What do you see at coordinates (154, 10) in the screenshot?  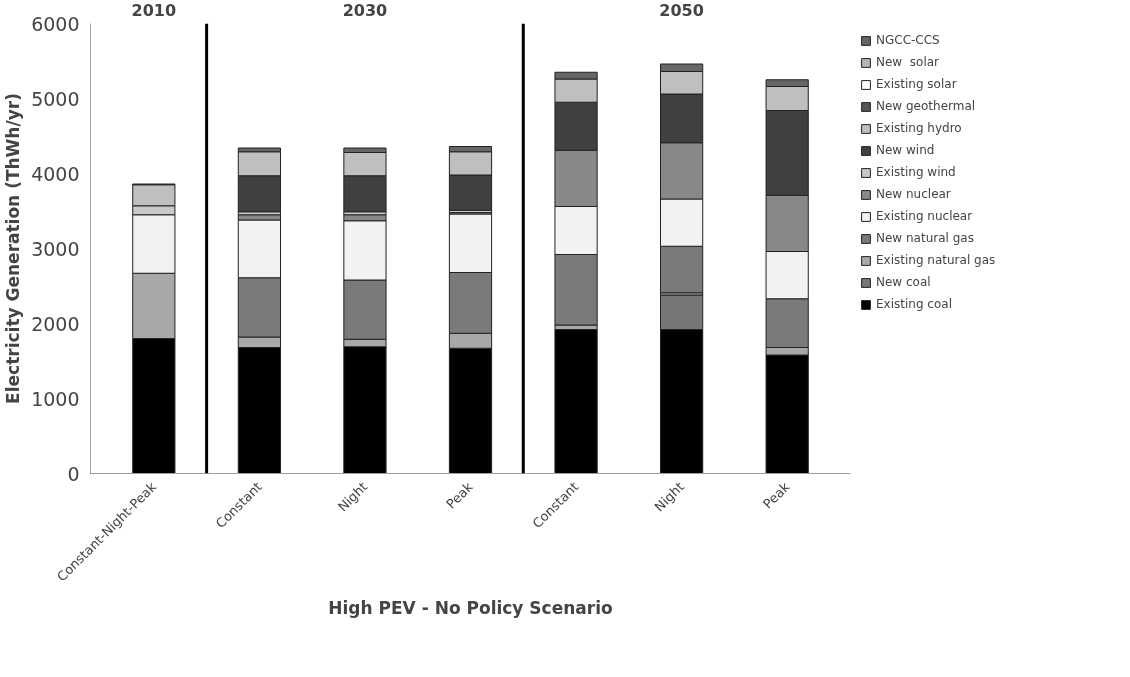 I see `text: 2010` at bounding box center [154, 10].